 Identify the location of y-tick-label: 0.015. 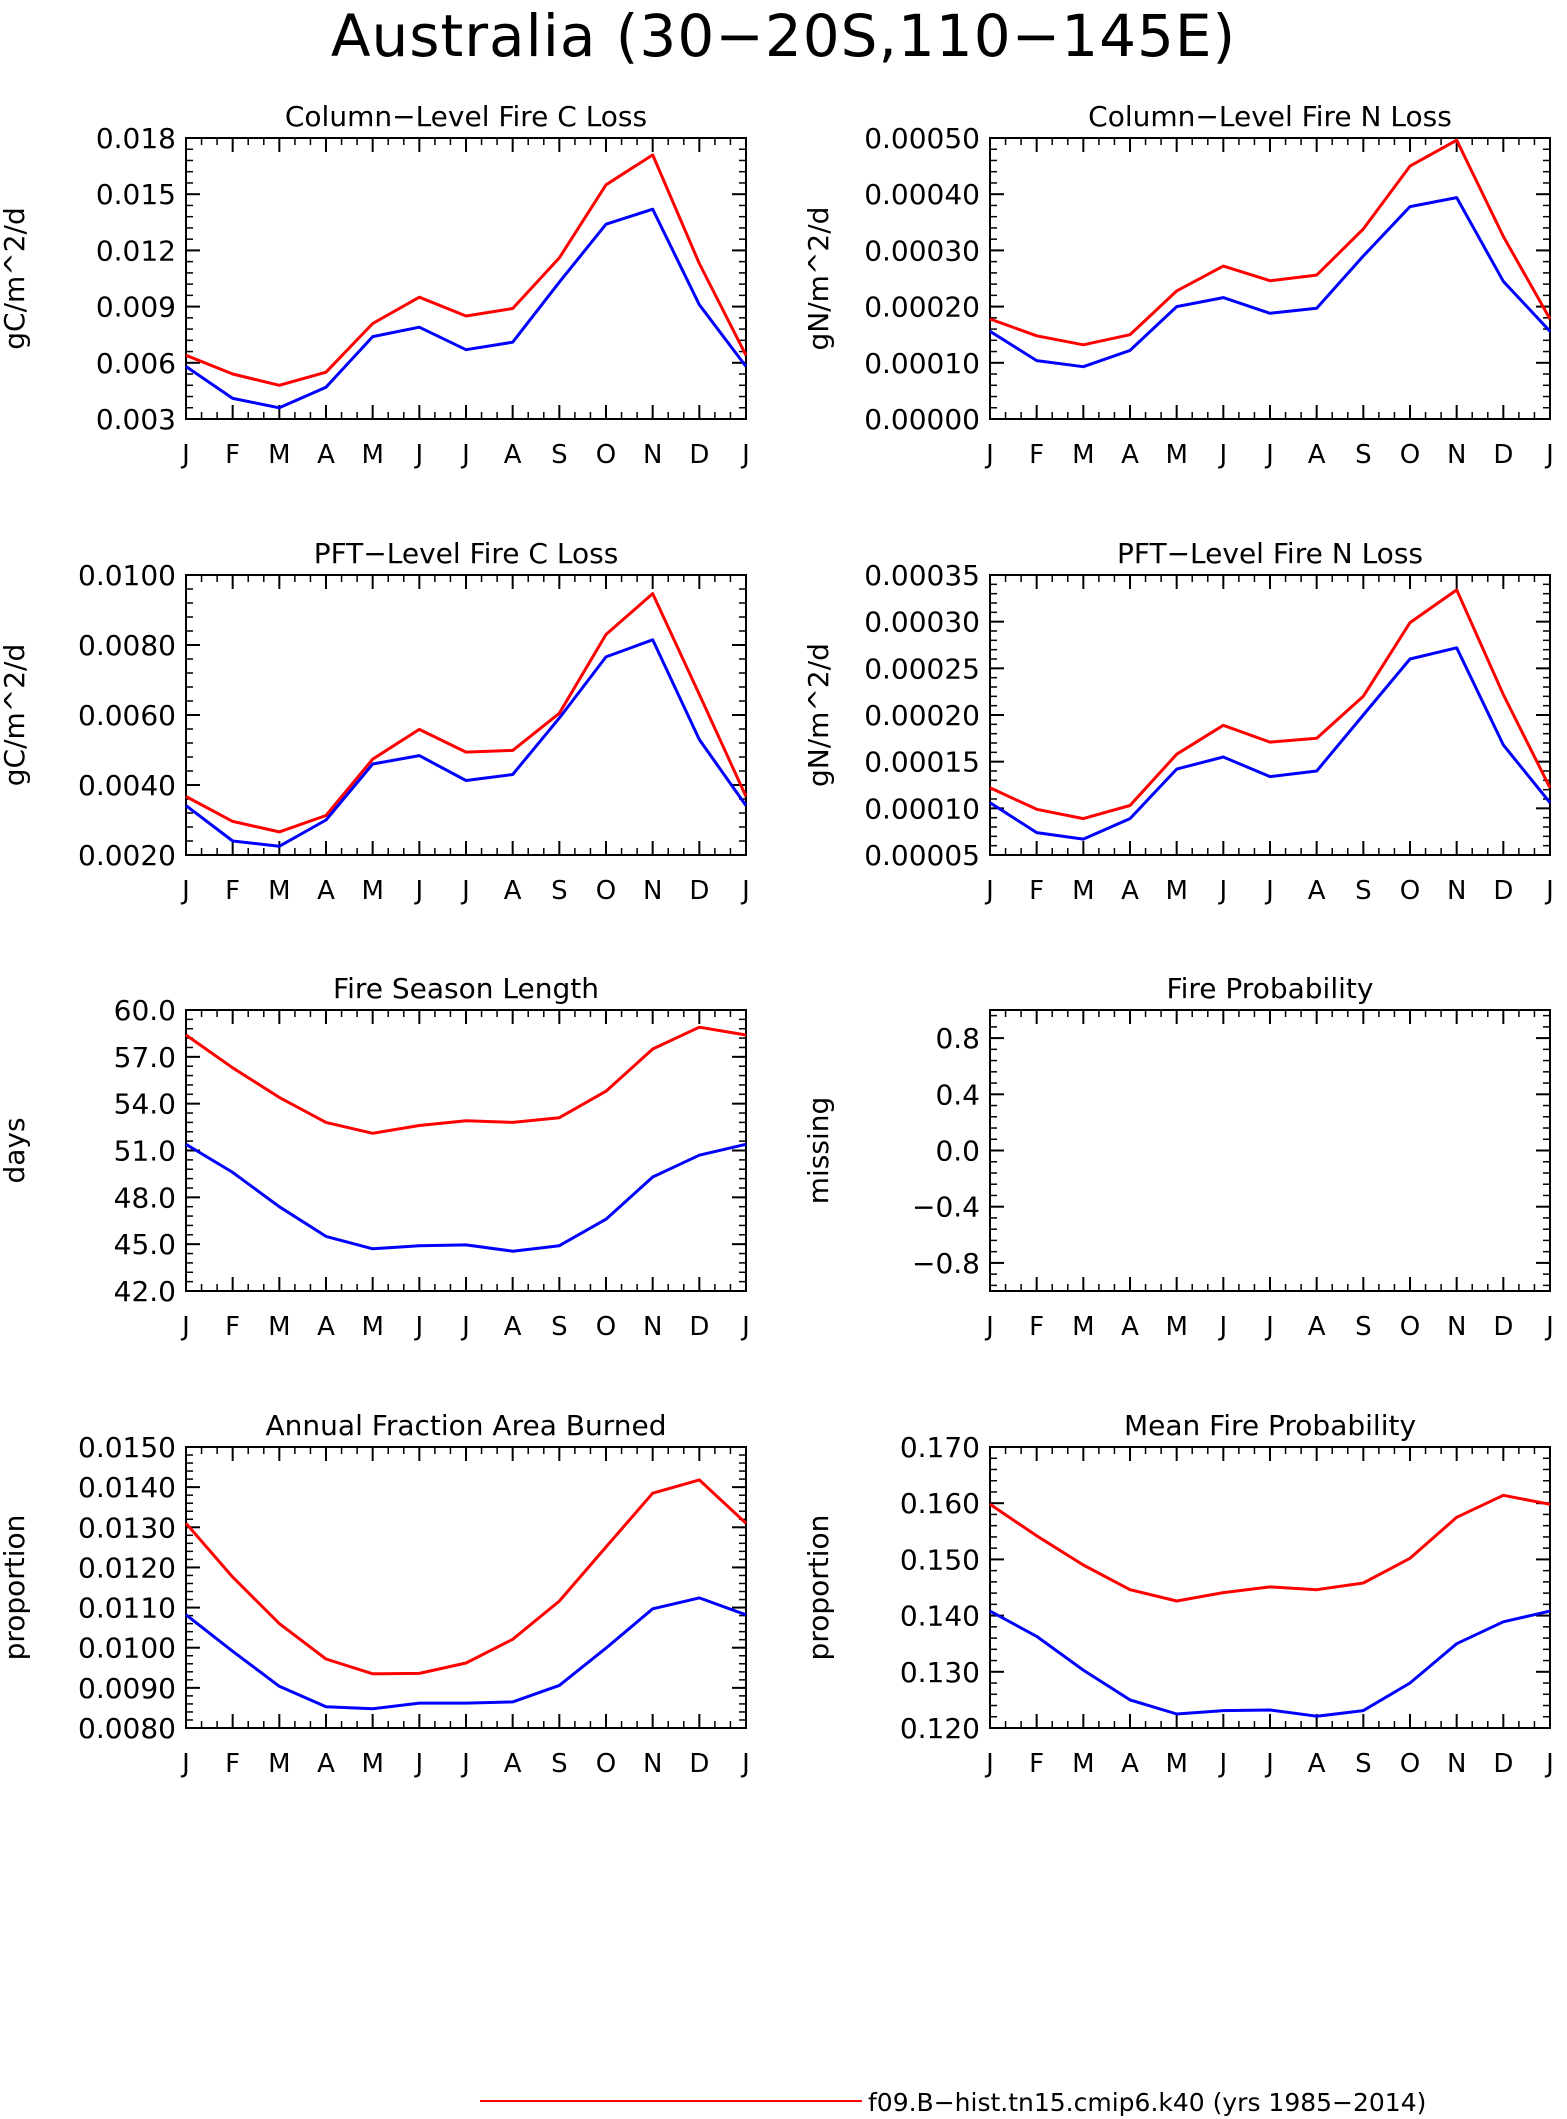
(136, 194).